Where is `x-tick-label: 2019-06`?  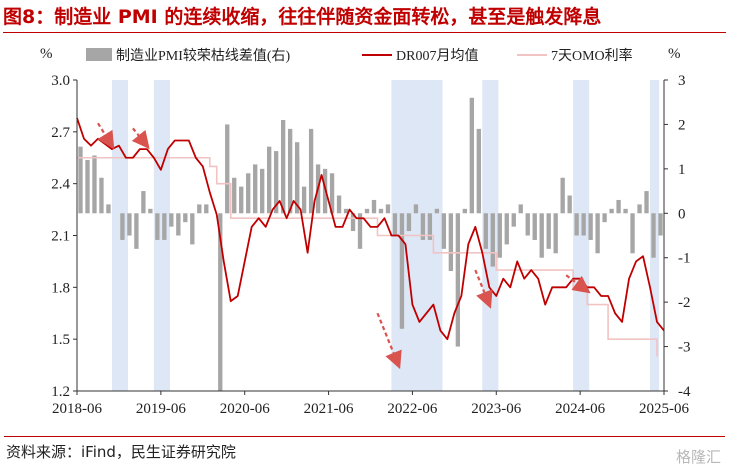 x-tick-label: 2019-06 is located at coordinates (161, 409).